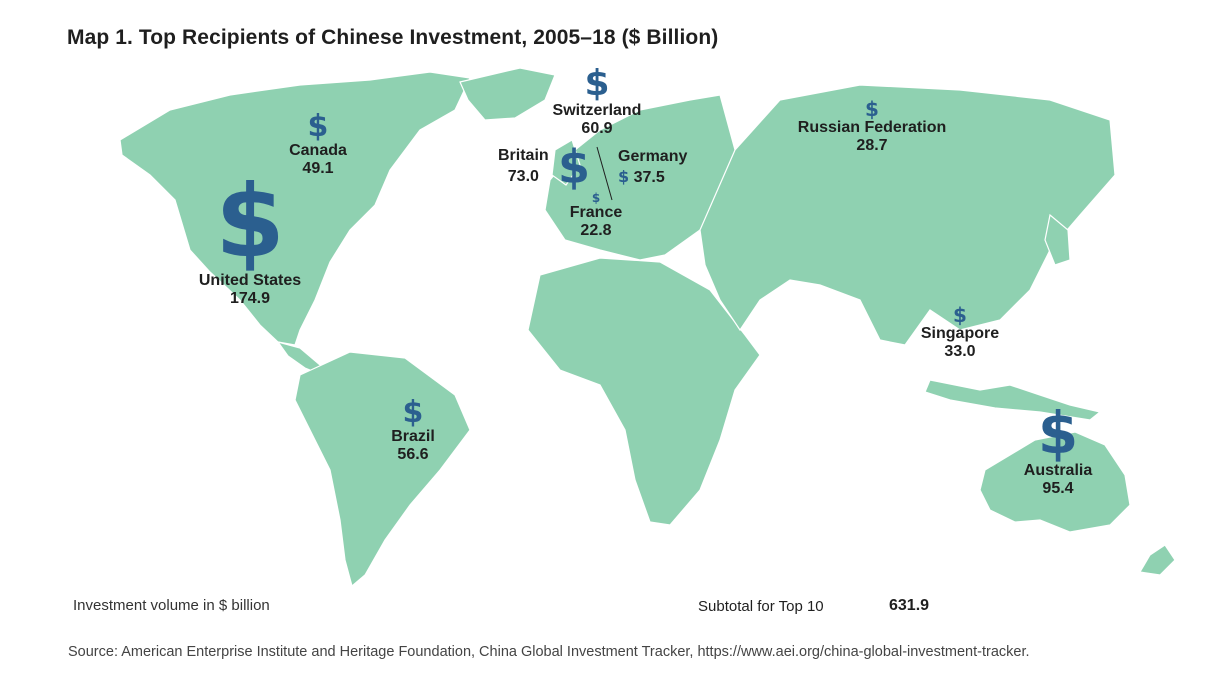 This screenshot has height=699, width=1216. I want to click on marker-canada: $ Canada 49.1, so click(318, 145).